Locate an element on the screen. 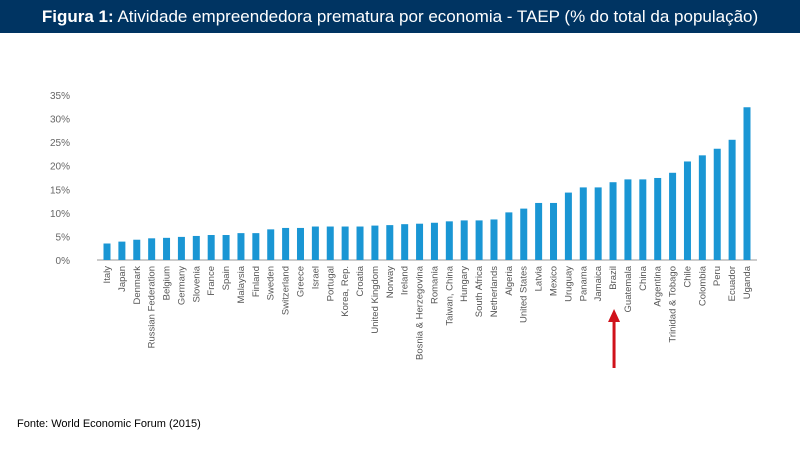 Image resolution: width=800 pixels, height=450 pixels. x-tick-label: Brazil is located at coordinates (613, 278).